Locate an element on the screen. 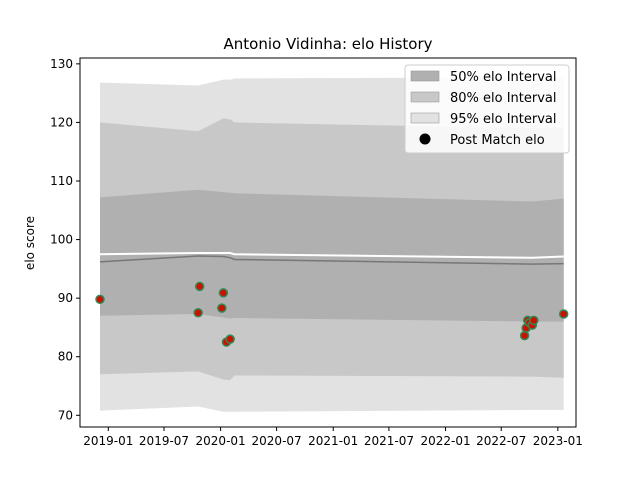  median-line is located at coordinates (331, 260).